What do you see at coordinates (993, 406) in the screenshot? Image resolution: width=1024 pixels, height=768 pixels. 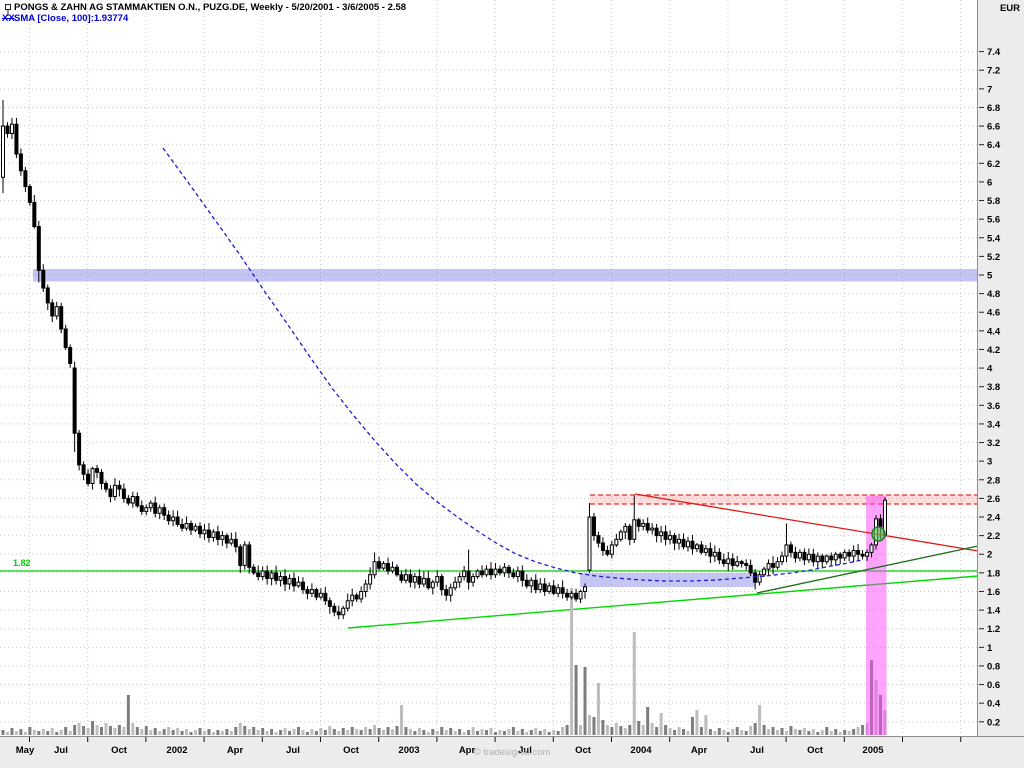 I see `y-axis-label: 3.6` at bounding box center [993, 406].